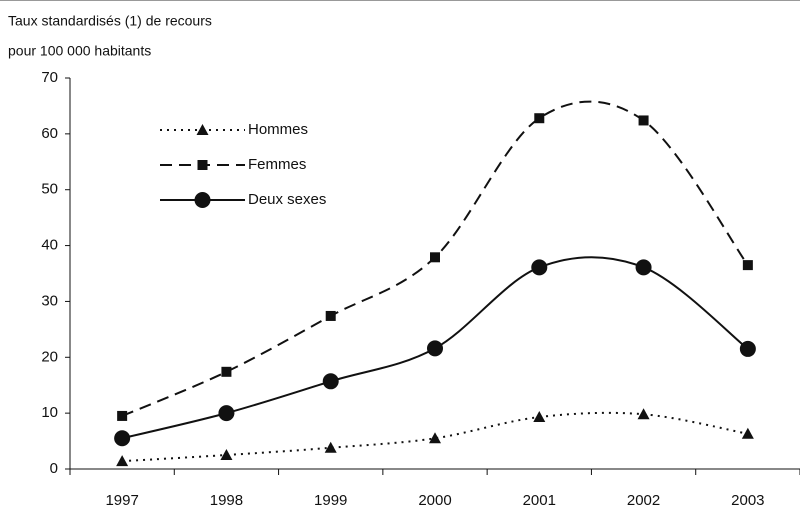 The height and width of the screenshot is (513, 800). I want to click on x-tick-label: 2002, so click(643, 500).